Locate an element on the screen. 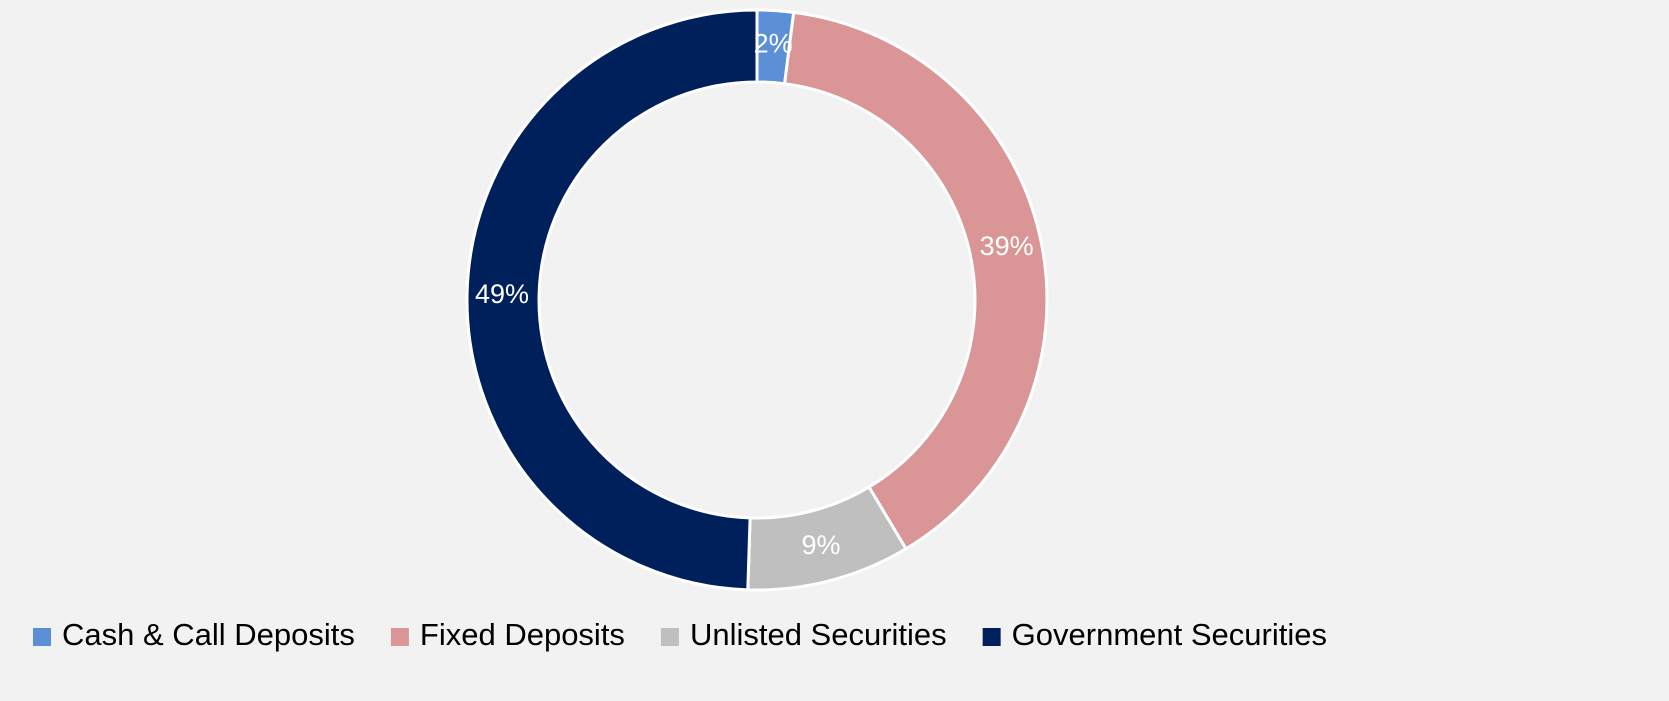  slice-label: 39% is located at coordinates (1007, 246).